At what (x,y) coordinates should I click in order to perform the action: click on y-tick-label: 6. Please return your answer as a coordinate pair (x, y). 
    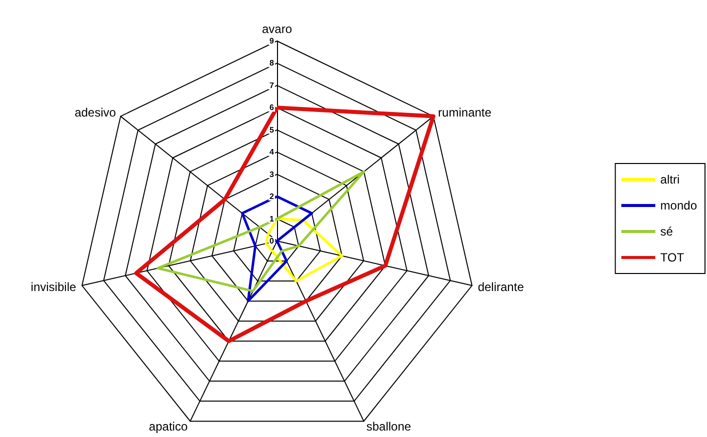
    Looking at the image, I should click on (272, 107).